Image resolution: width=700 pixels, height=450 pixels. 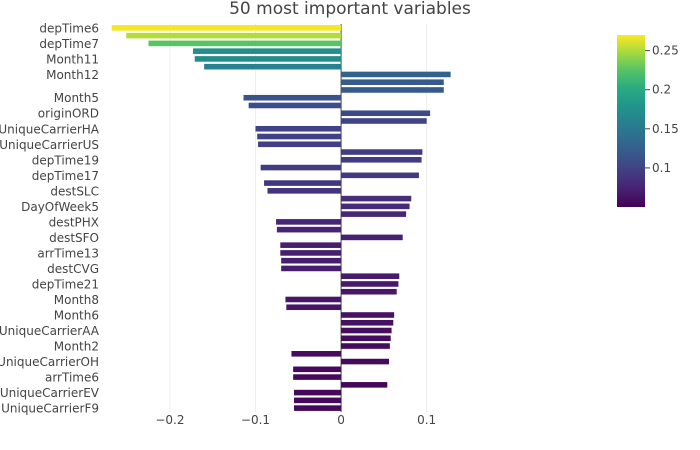 What do you see at coordinates (76, 347) in the screenshot?
I see `y-tick-label: Month2` at bounding box center [76, 347].